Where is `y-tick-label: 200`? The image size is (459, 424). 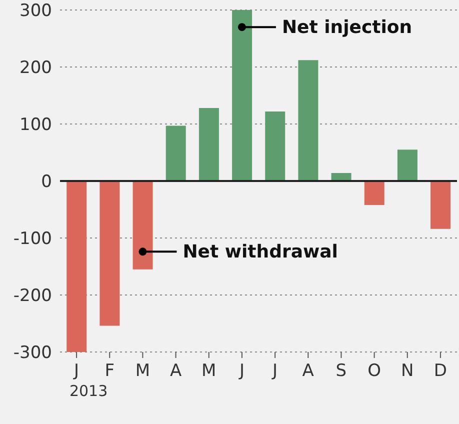 y-tick-label: 200 is located at coordinates (36, 68).